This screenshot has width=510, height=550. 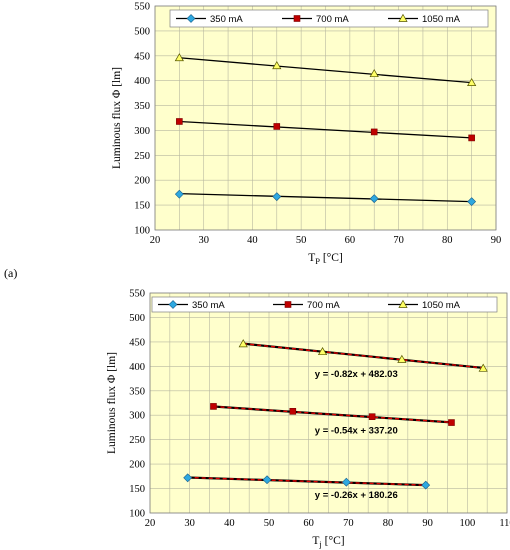 What do you see at coordinates (10, 273) in the screenshot?
I see `panel-label-a: (a)` at bounding box center [10, 273].